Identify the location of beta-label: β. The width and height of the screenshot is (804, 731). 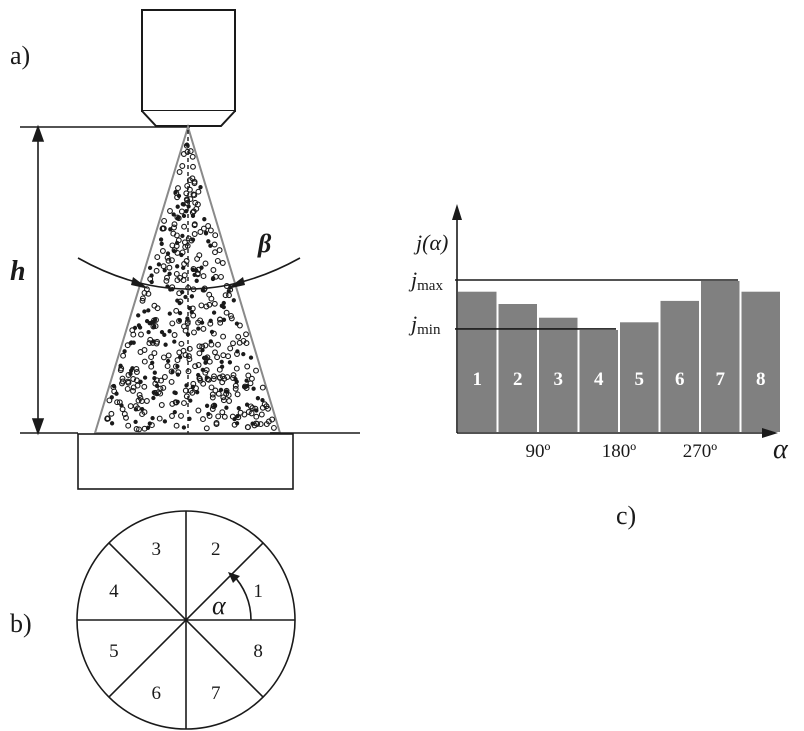
(264, 243).